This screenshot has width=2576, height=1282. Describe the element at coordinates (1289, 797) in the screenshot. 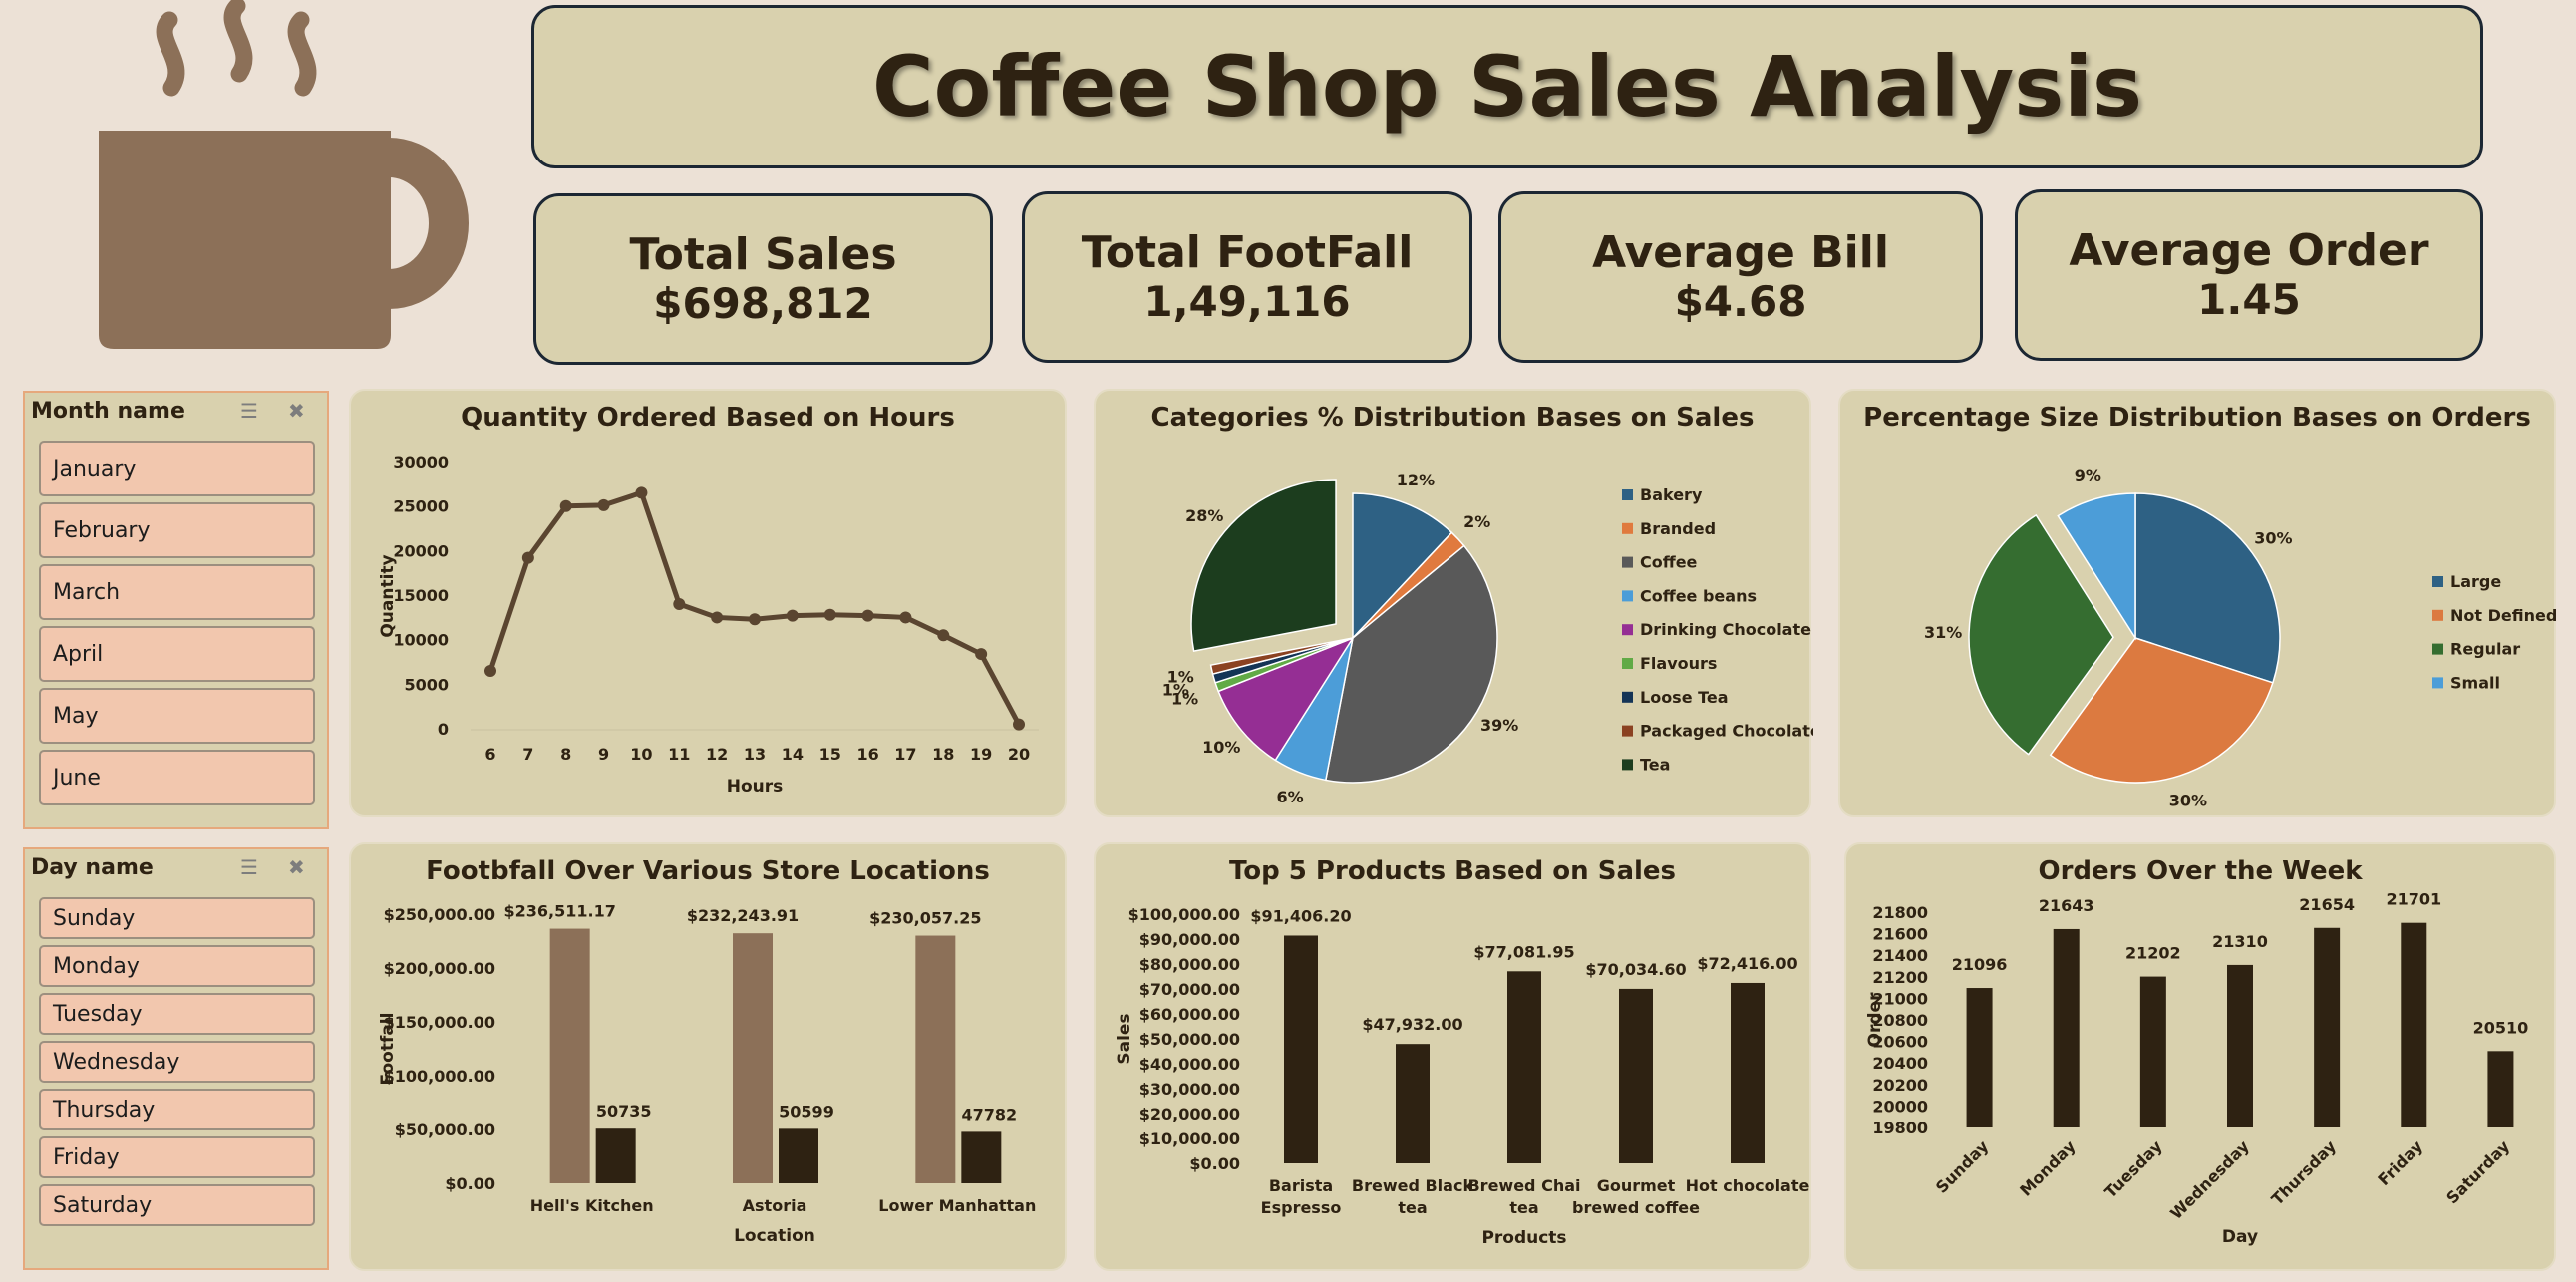

I see `data-label: 6%` at that location.